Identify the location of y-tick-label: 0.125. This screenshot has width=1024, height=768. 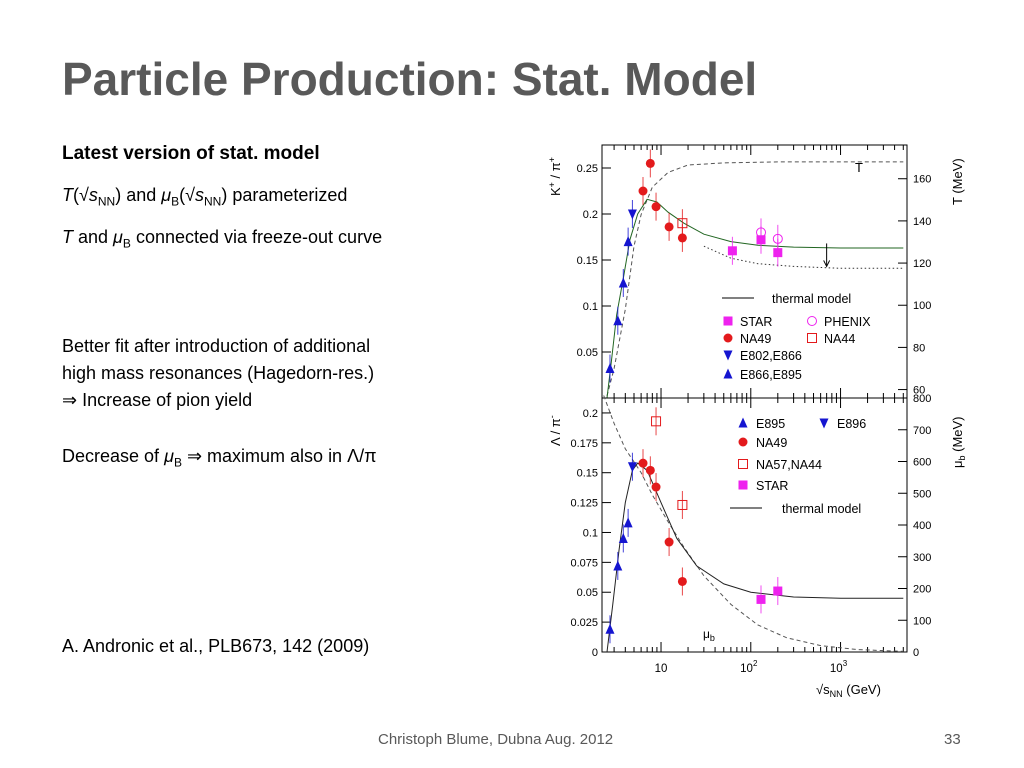
(584, 504).